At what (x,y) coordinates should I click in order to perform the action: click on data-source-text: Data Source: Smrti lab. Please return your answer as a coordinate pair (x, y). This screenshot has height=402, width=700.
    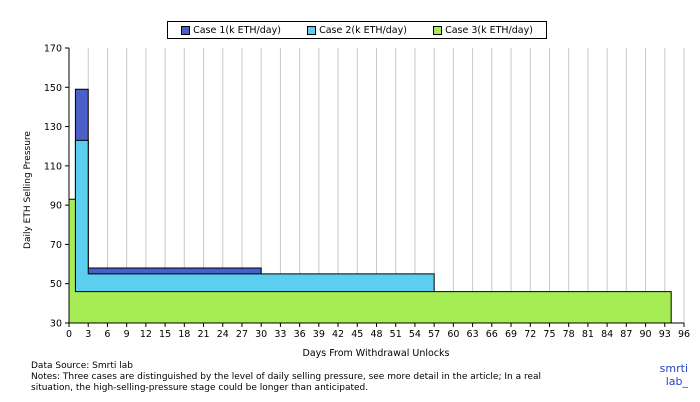
    Looking at the image, I should click on (82, 366).